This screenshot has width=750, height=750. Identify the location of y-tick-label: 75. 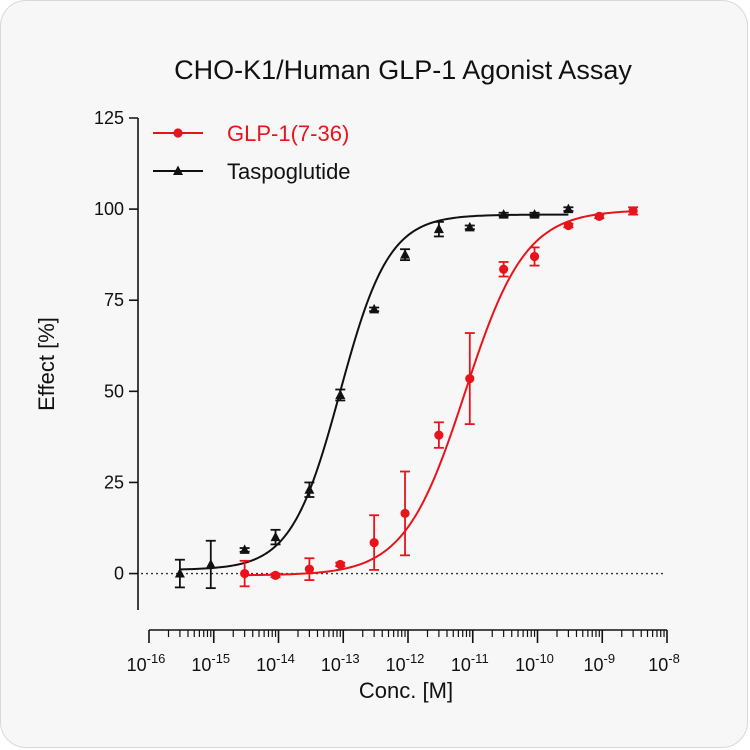
(114, 300).